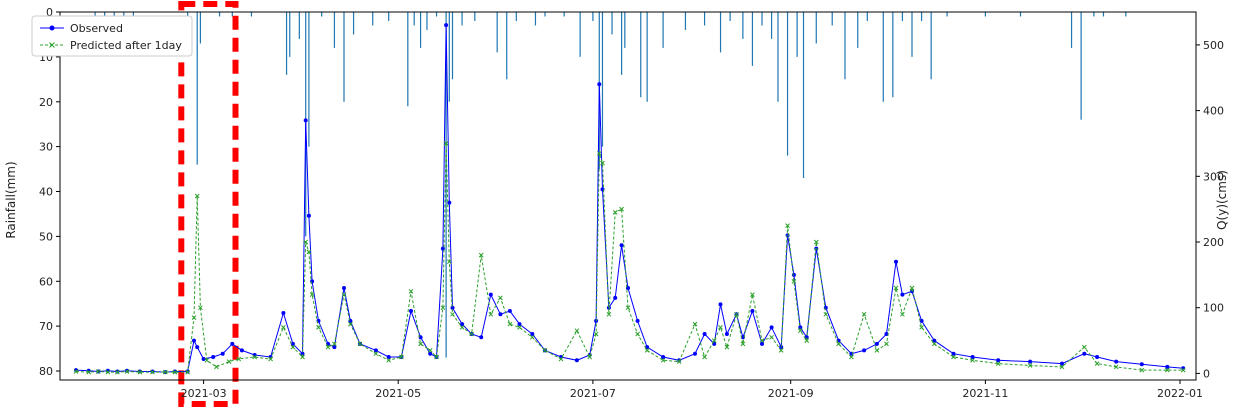 Image resolution: width=1236 pixels, height=410 pixels. I want to click on legend-predicted-label: Predicted after 1day, so click(126, 45).